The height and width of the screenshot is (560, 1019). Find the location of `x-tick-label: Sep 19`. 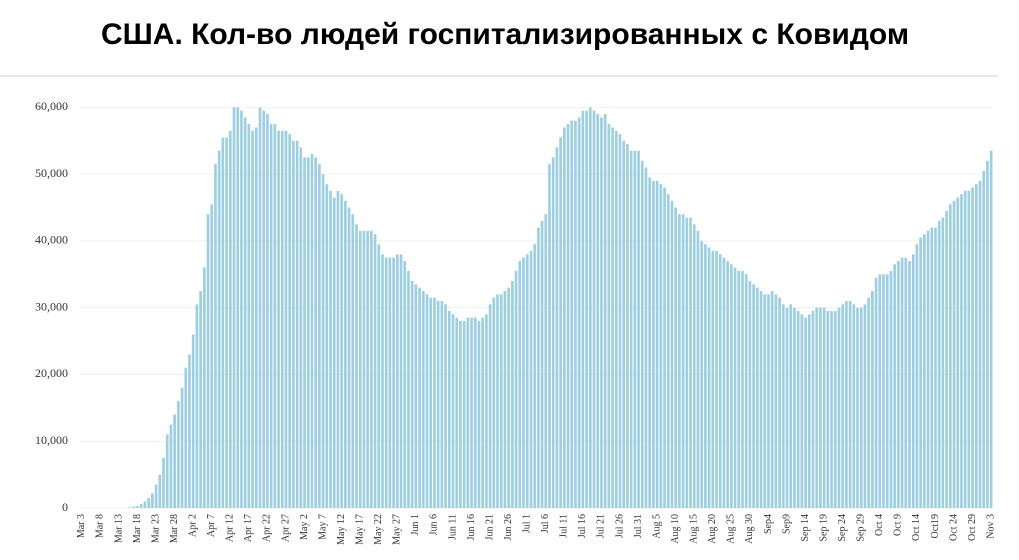

x-tick-label: Sep 19 is located at coordinates (823, 528).